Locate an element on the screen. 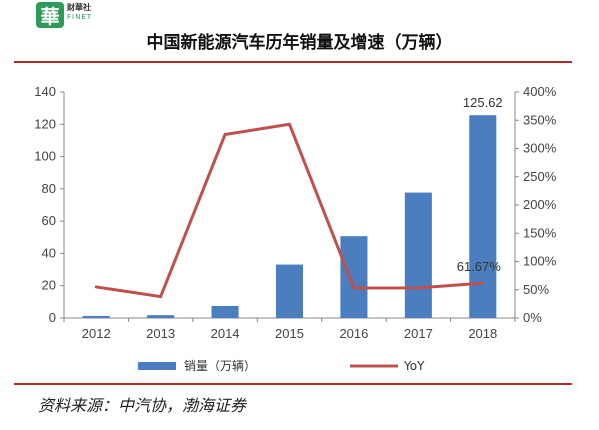  bar-2015 is located at coordinates (289, 291).